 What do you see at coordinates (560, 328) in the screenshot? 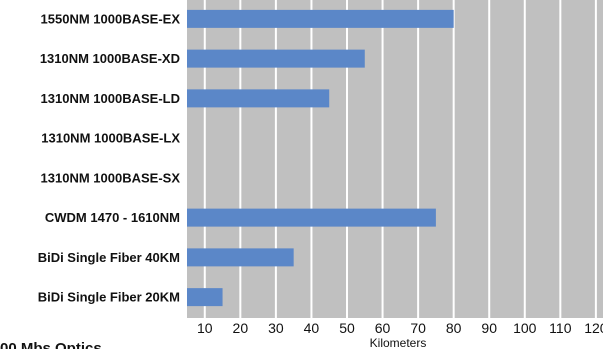
I see `x-tick-label: 110` at bounding box center [560, 328].